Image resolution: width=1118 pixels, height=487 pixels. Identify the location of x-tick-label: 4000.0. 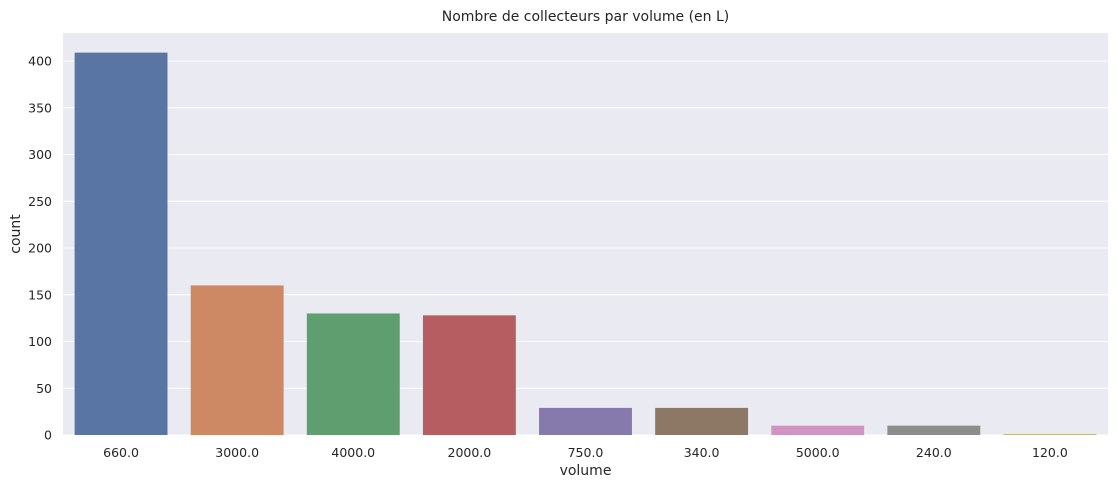
(353, 452).